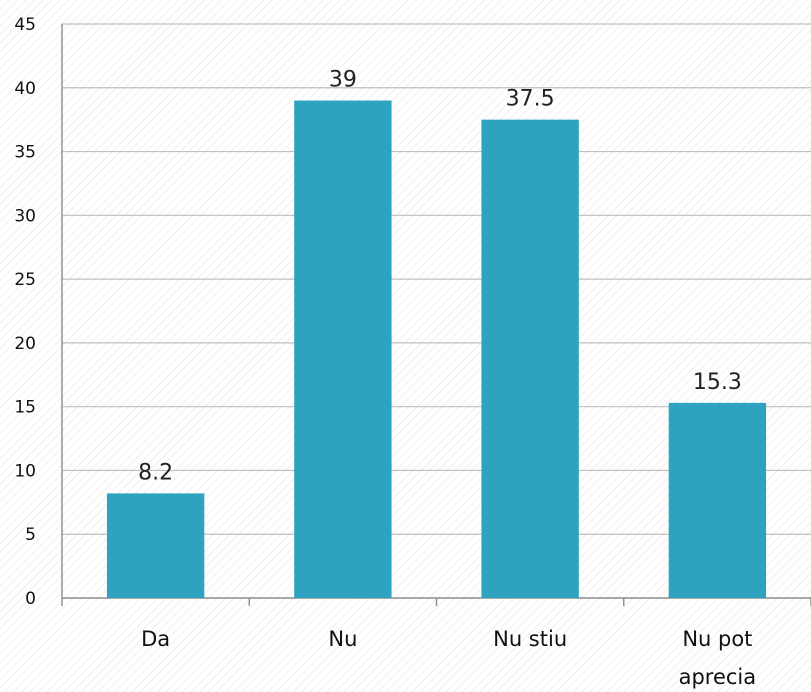 This screenshot has width=811, height=692. I want to click on y-tick-label: 30, so click(25, 216).